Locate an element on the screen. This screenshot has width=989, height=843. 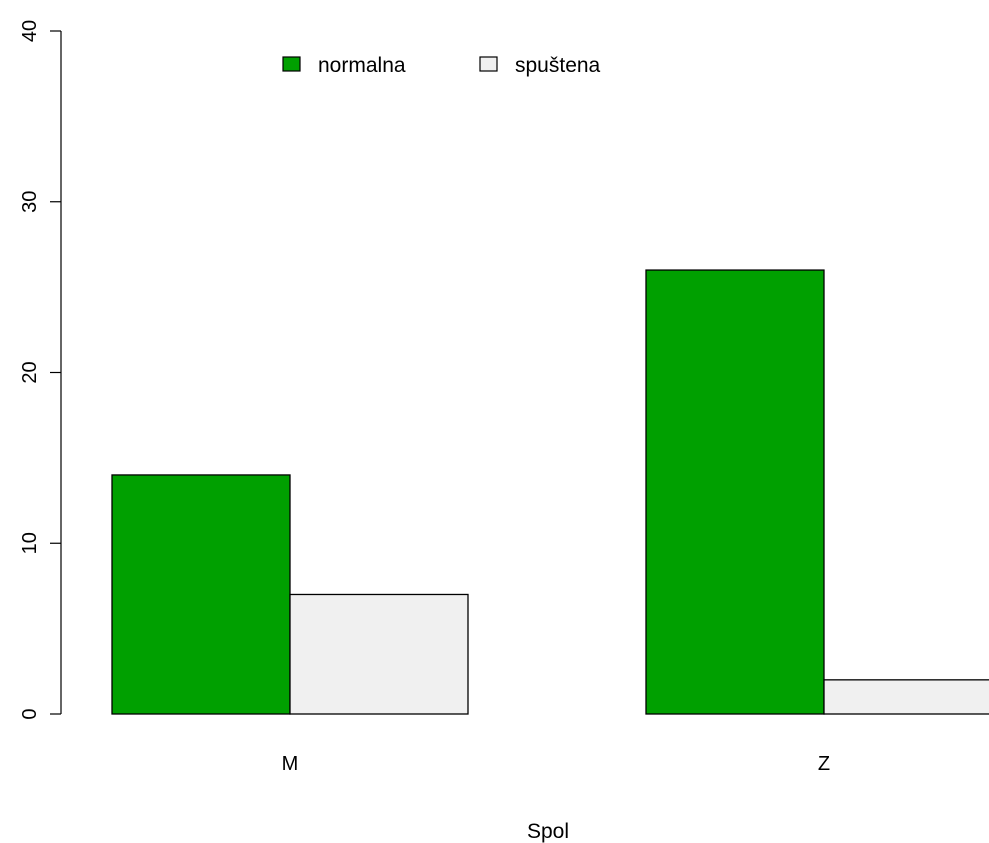
y-tick-label: 0 is located at coordinates (30, 713).